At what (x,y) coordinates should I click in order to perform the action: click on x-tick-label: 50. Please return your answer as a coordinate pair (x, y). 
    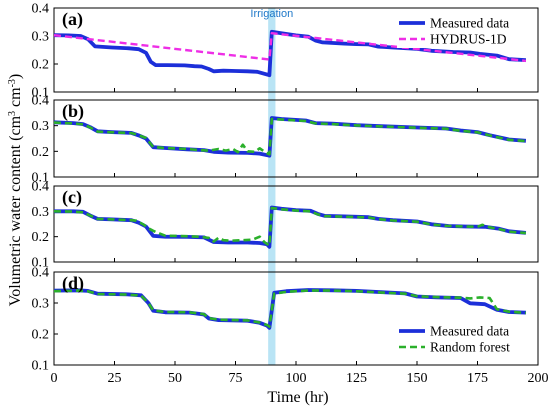
    Looking at the image, I should click on (175, 378).